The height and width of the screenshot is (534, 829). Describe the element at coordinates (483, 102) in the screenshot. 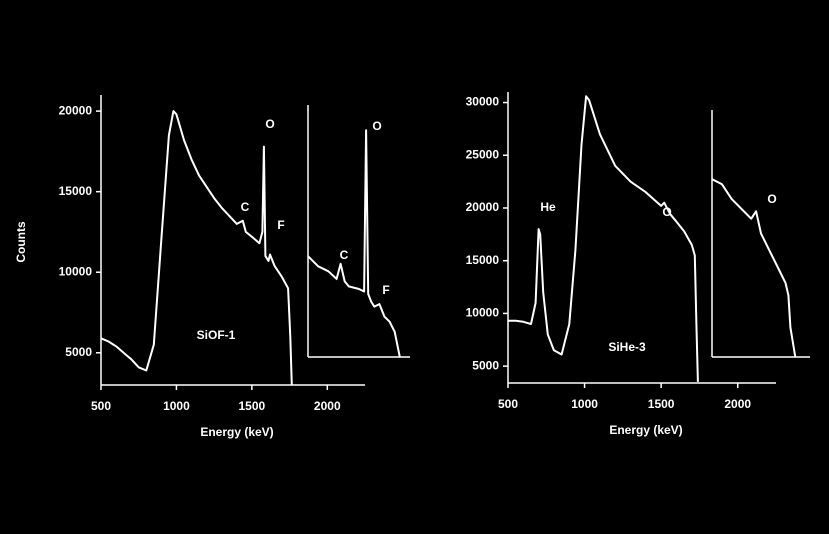

I see `y-tick-label: 30000` at that location.